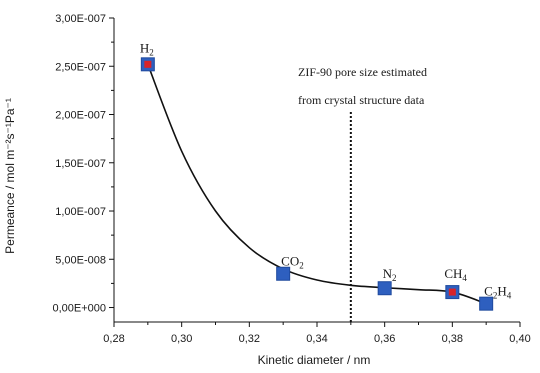  What do you see at coordinates (249, 339) in the screenshot?
I see `x-tick-label: 0,32` at bounding box center [249, 339].